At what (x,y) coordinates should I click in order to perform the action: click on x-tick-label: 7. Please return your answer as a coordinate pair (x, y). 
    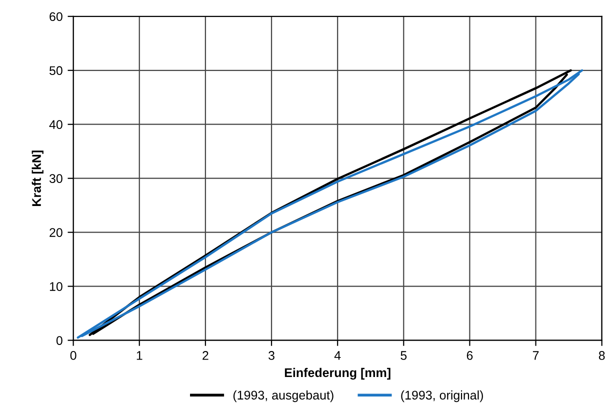
    Looking at the image, I should click on (535, 355).